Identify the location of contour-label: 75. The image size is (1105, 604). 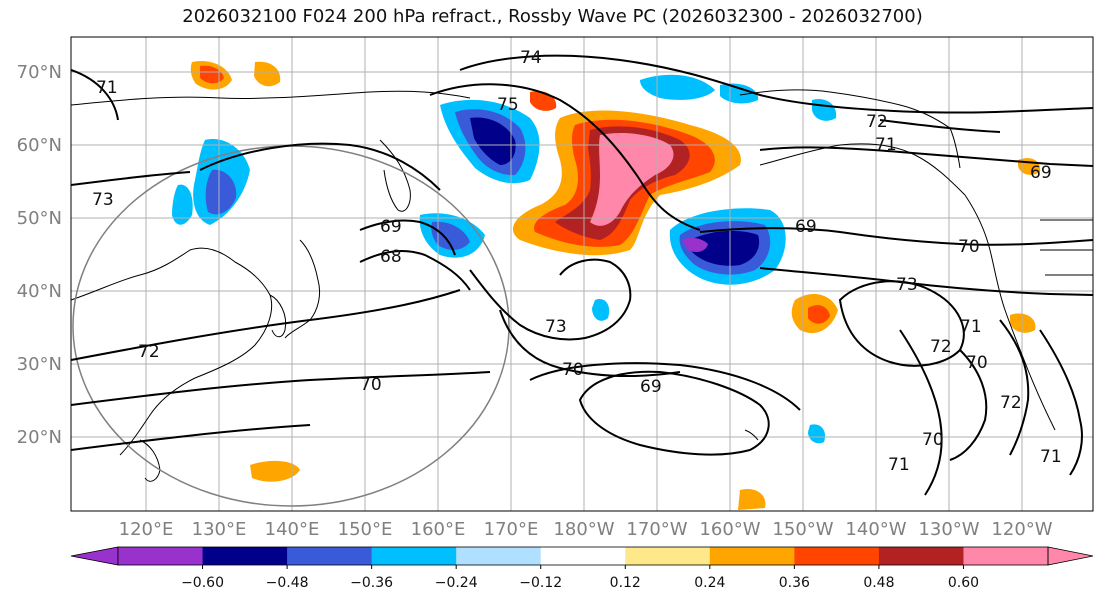
(508, 105).